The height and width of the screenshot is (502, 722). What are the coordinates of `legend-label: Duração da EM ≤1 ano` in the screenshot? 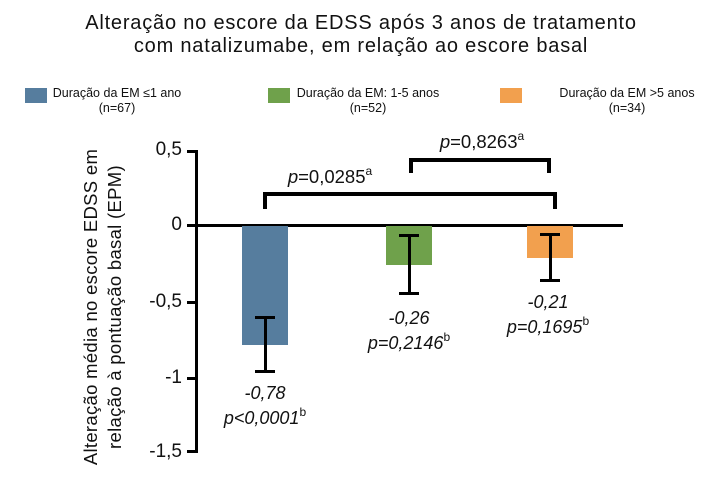 It's located at (117, 93).